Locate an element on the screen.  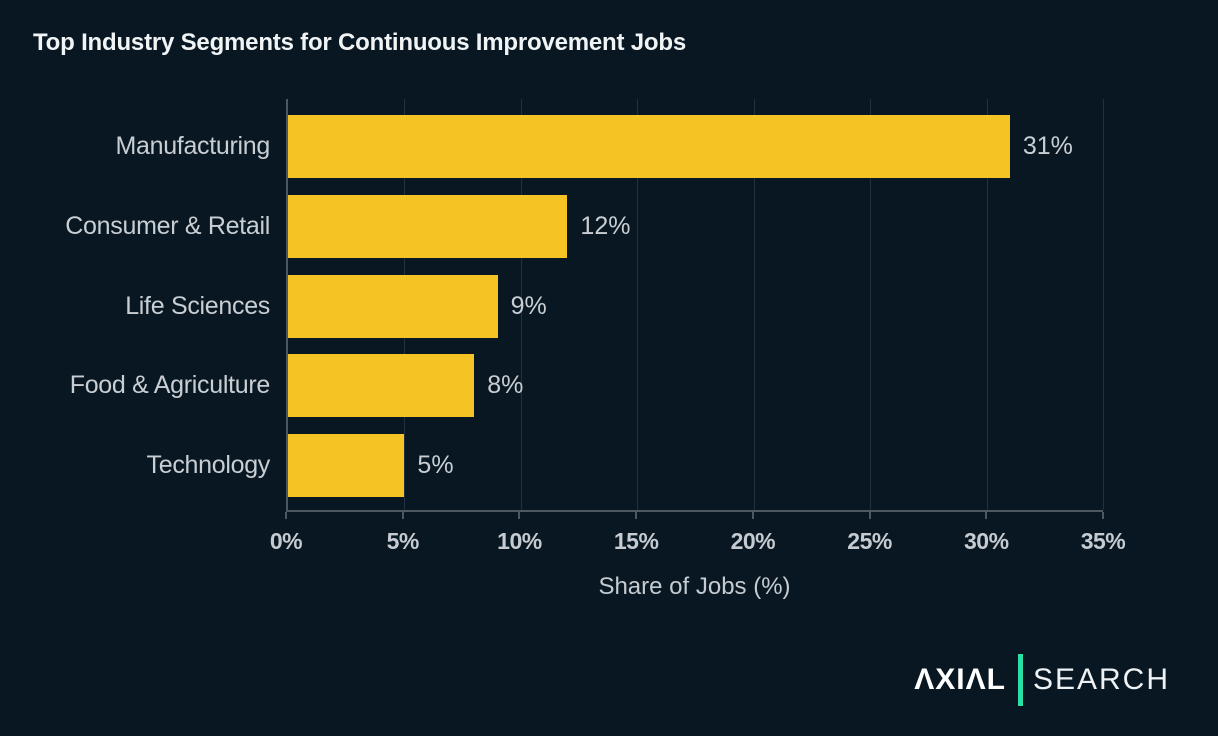
logo-axial-text: ΛXIΛL is located at coordinates (960, 679).